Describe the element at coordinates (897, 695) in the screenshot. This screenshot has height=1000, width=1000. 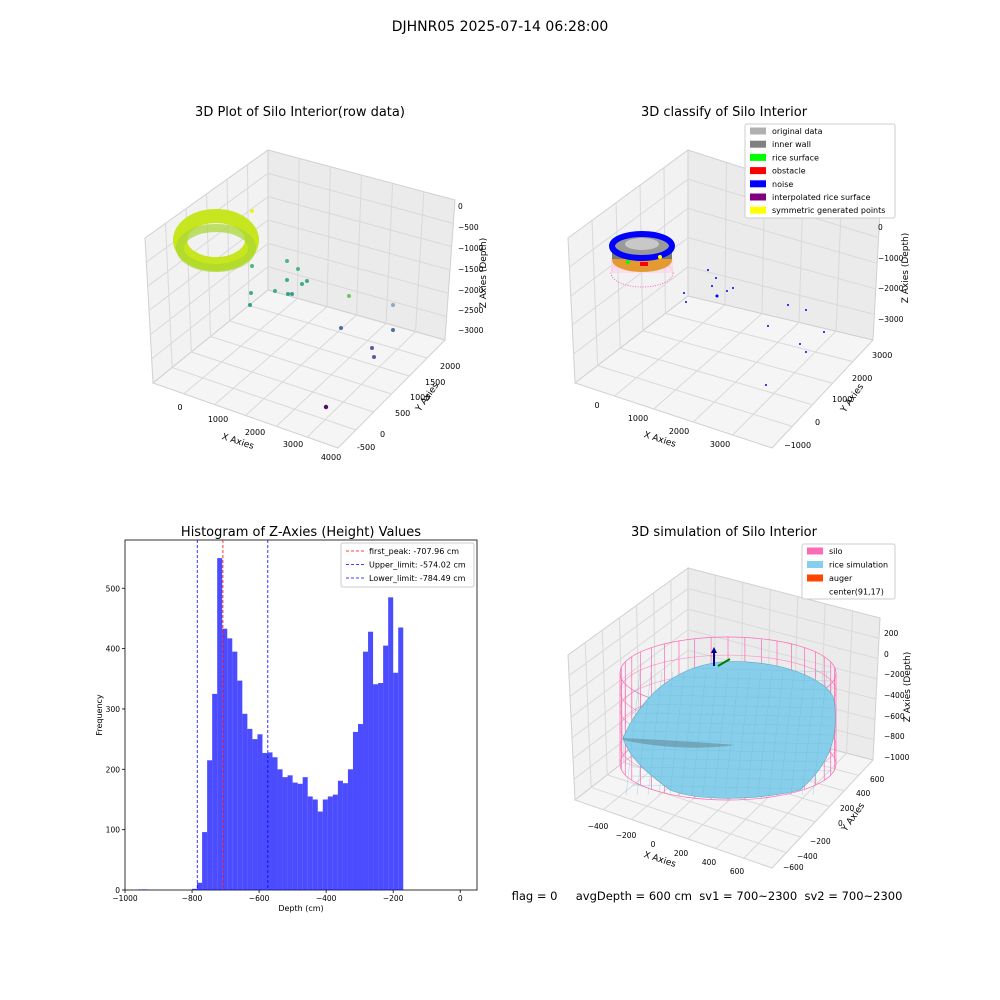
I see `simulation-z-ticks: 200 0 −200 −400 −600 −800 −1000` at that location.